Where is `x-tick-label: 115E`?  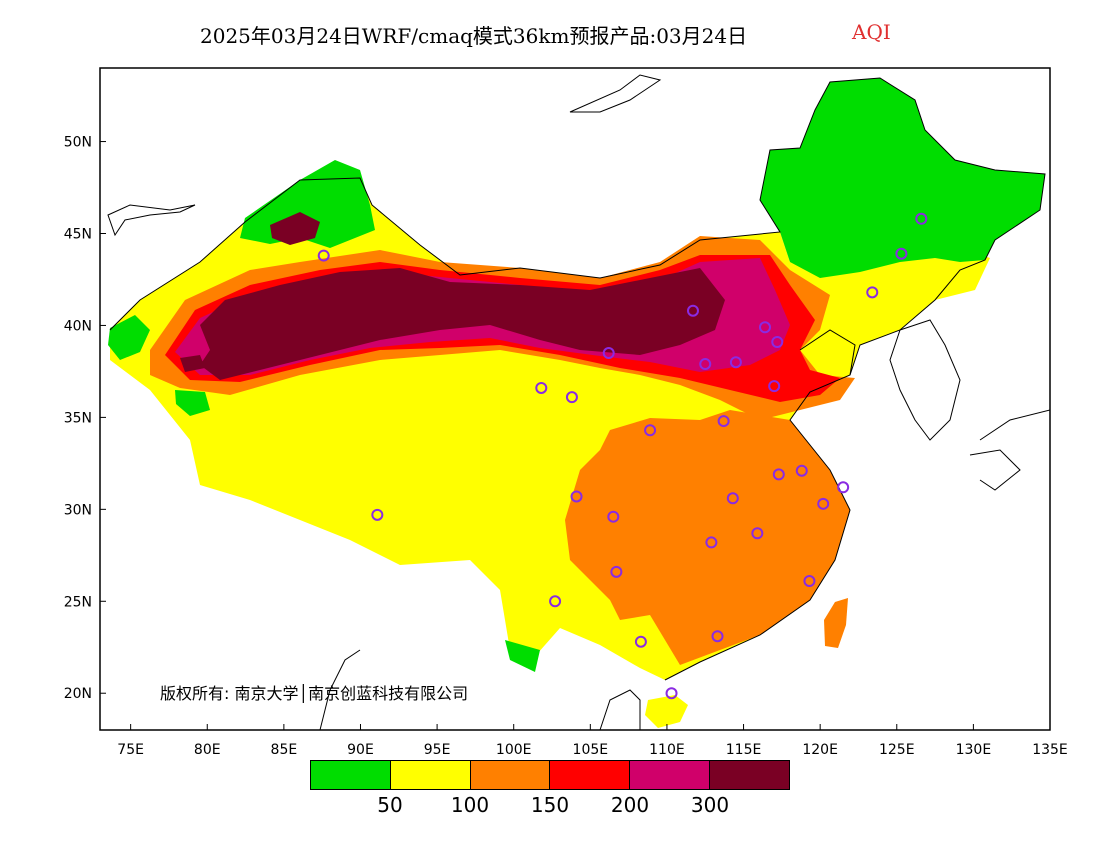
x-tick-label: 115E is located at coordinates (744, 750).